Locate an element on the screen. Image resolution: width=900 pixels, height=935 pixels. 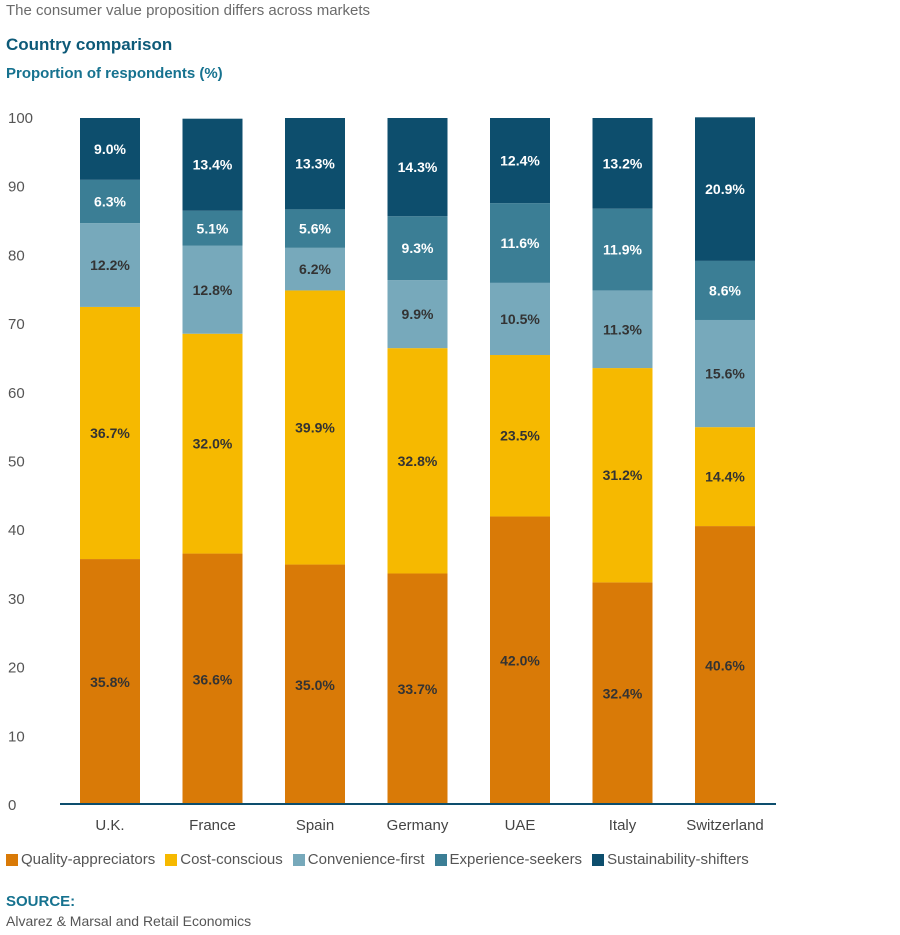
x-tick-label: U.K. is located at coordinates (109, 825).